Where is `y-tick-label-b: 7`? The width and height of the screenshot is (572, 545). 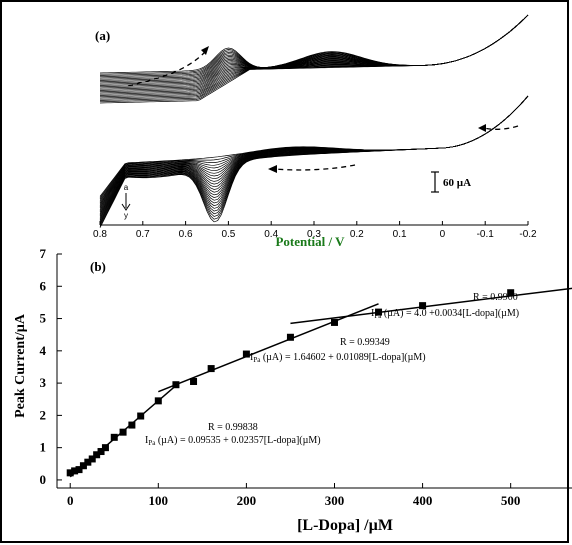 y-tick-label-b: 7 is located at coordinates (43, 253).